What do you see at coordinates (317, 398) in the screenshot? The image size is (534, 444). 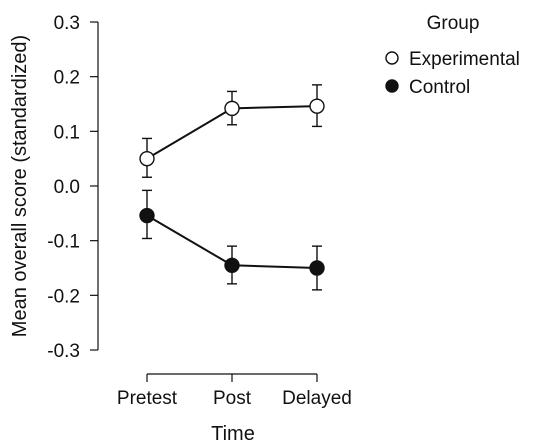 I see `x-tick-label: Delayed` at bounding box center [317, 398].